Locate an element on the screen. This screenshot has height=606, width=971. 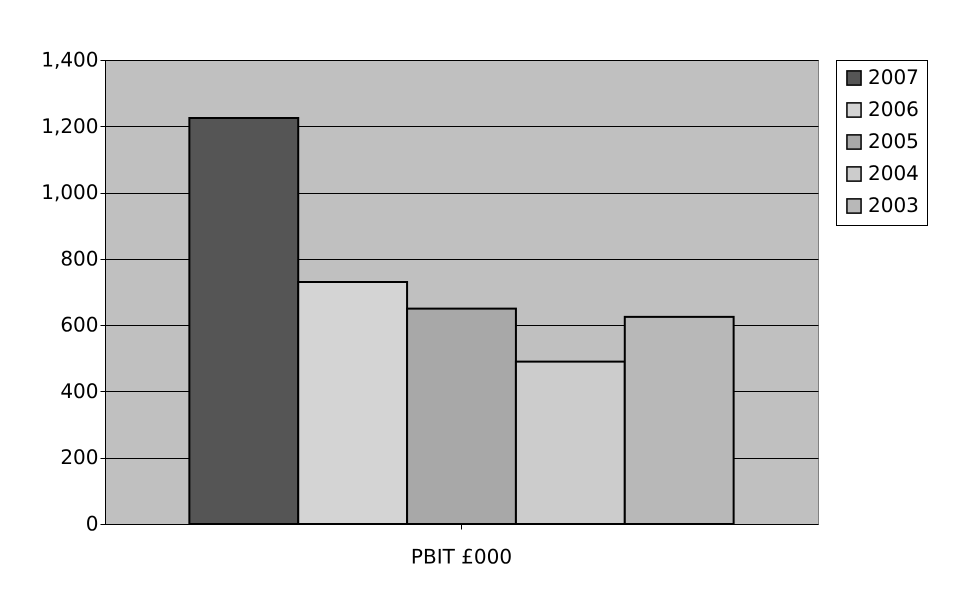
y-tick-label: 1,400 is located at coordinates (69, 60).